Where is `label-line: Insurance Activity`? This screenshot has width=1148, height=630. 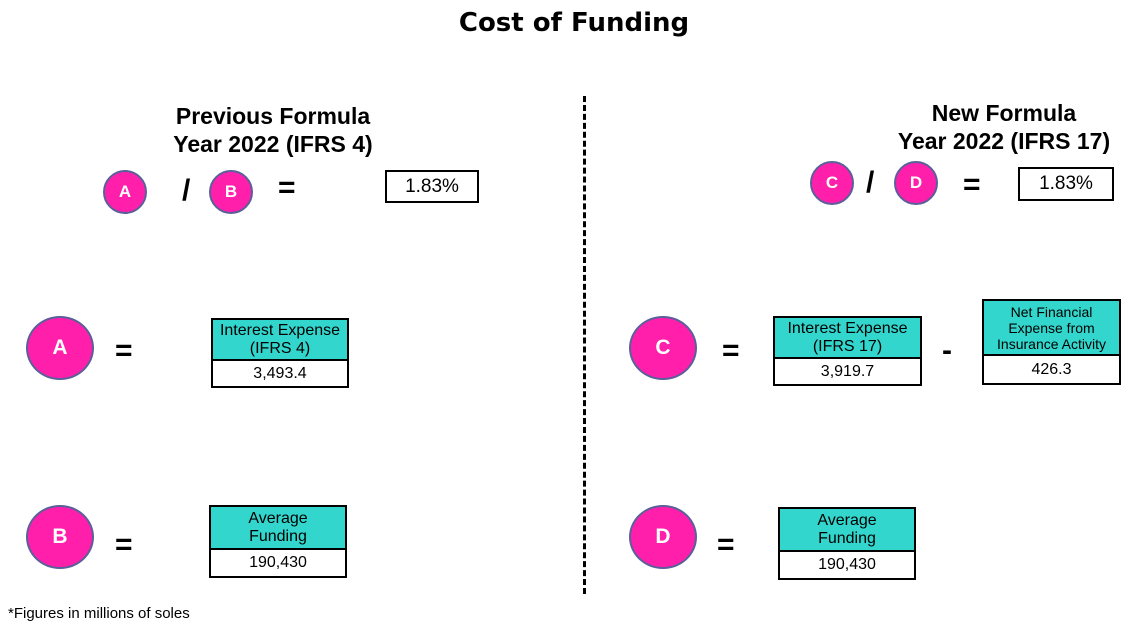 label-line: Insurance Activity is located at coordinates (1051, 343).